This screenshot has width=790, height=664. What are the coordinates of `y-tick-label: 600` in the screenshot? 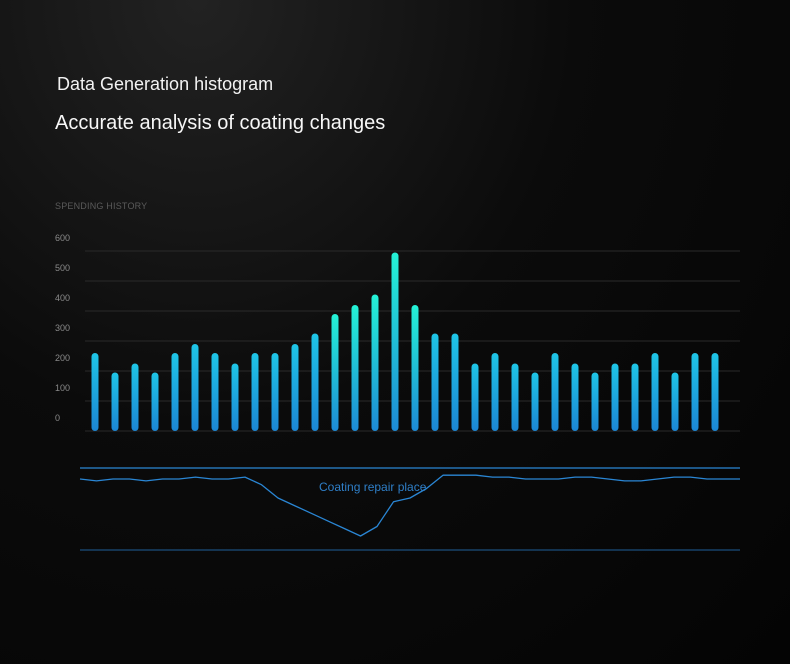 It's located at (62, 238).